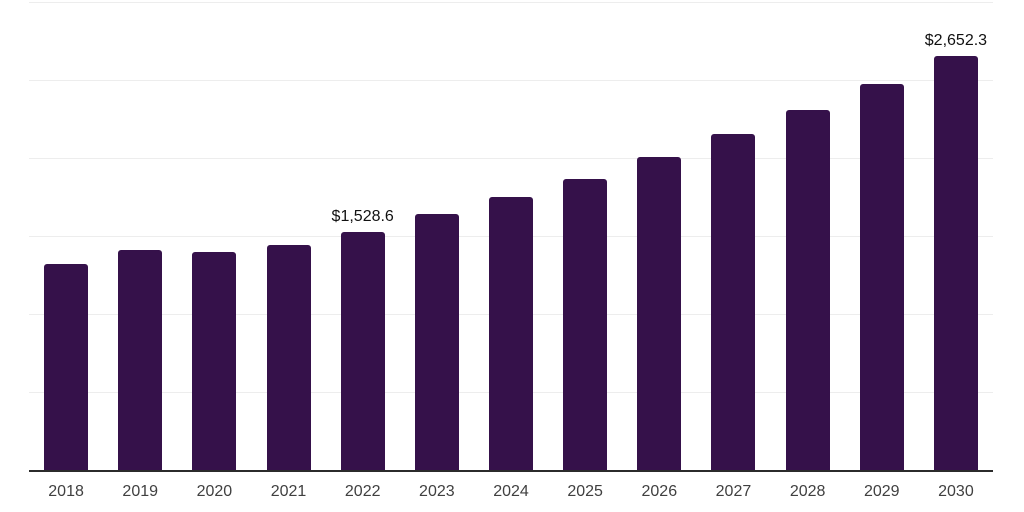 Image resolution: width=1024 pixels, height=512 pixels. I want to click on bar-2028, so click(807, 290).